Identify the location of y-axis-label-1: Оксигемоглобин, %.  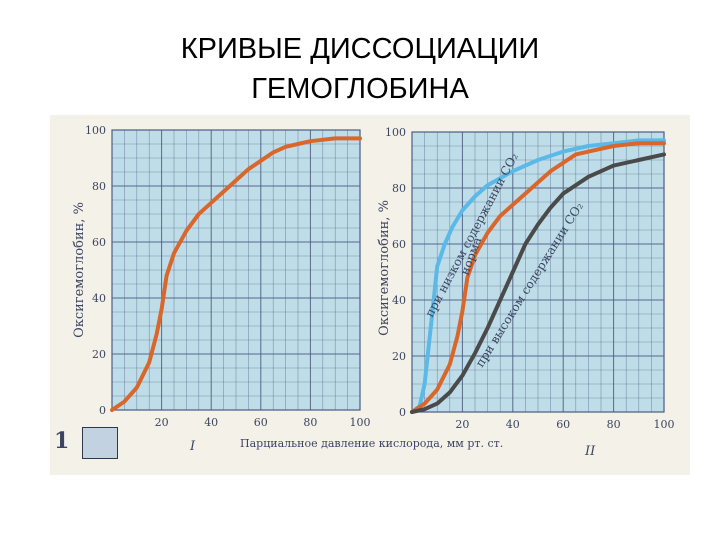
(79, 270).